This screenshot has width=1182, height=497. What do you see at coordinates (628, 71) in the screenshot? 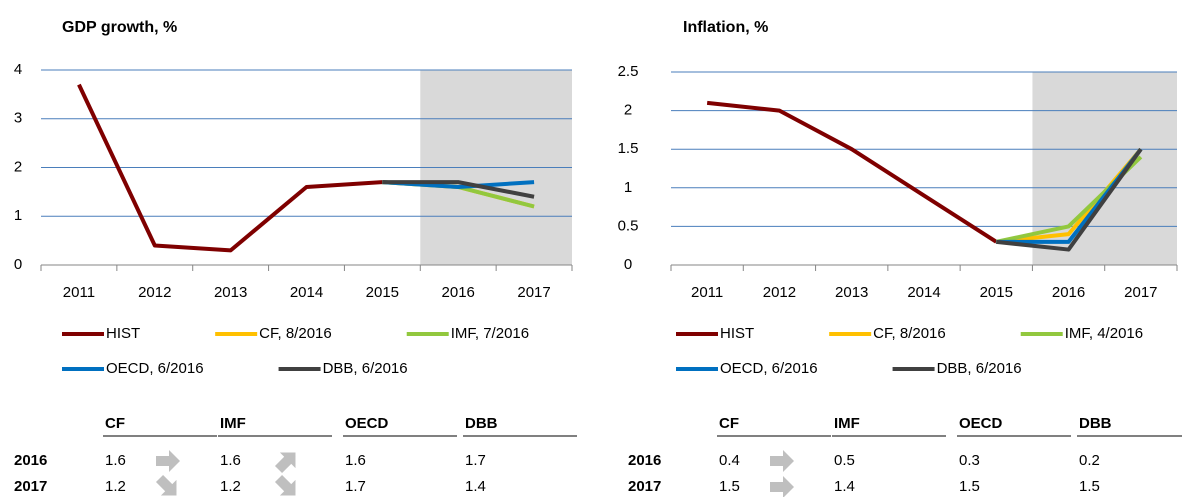
I see `y-tick-label: 2.5` at bounding box center [628, 71].